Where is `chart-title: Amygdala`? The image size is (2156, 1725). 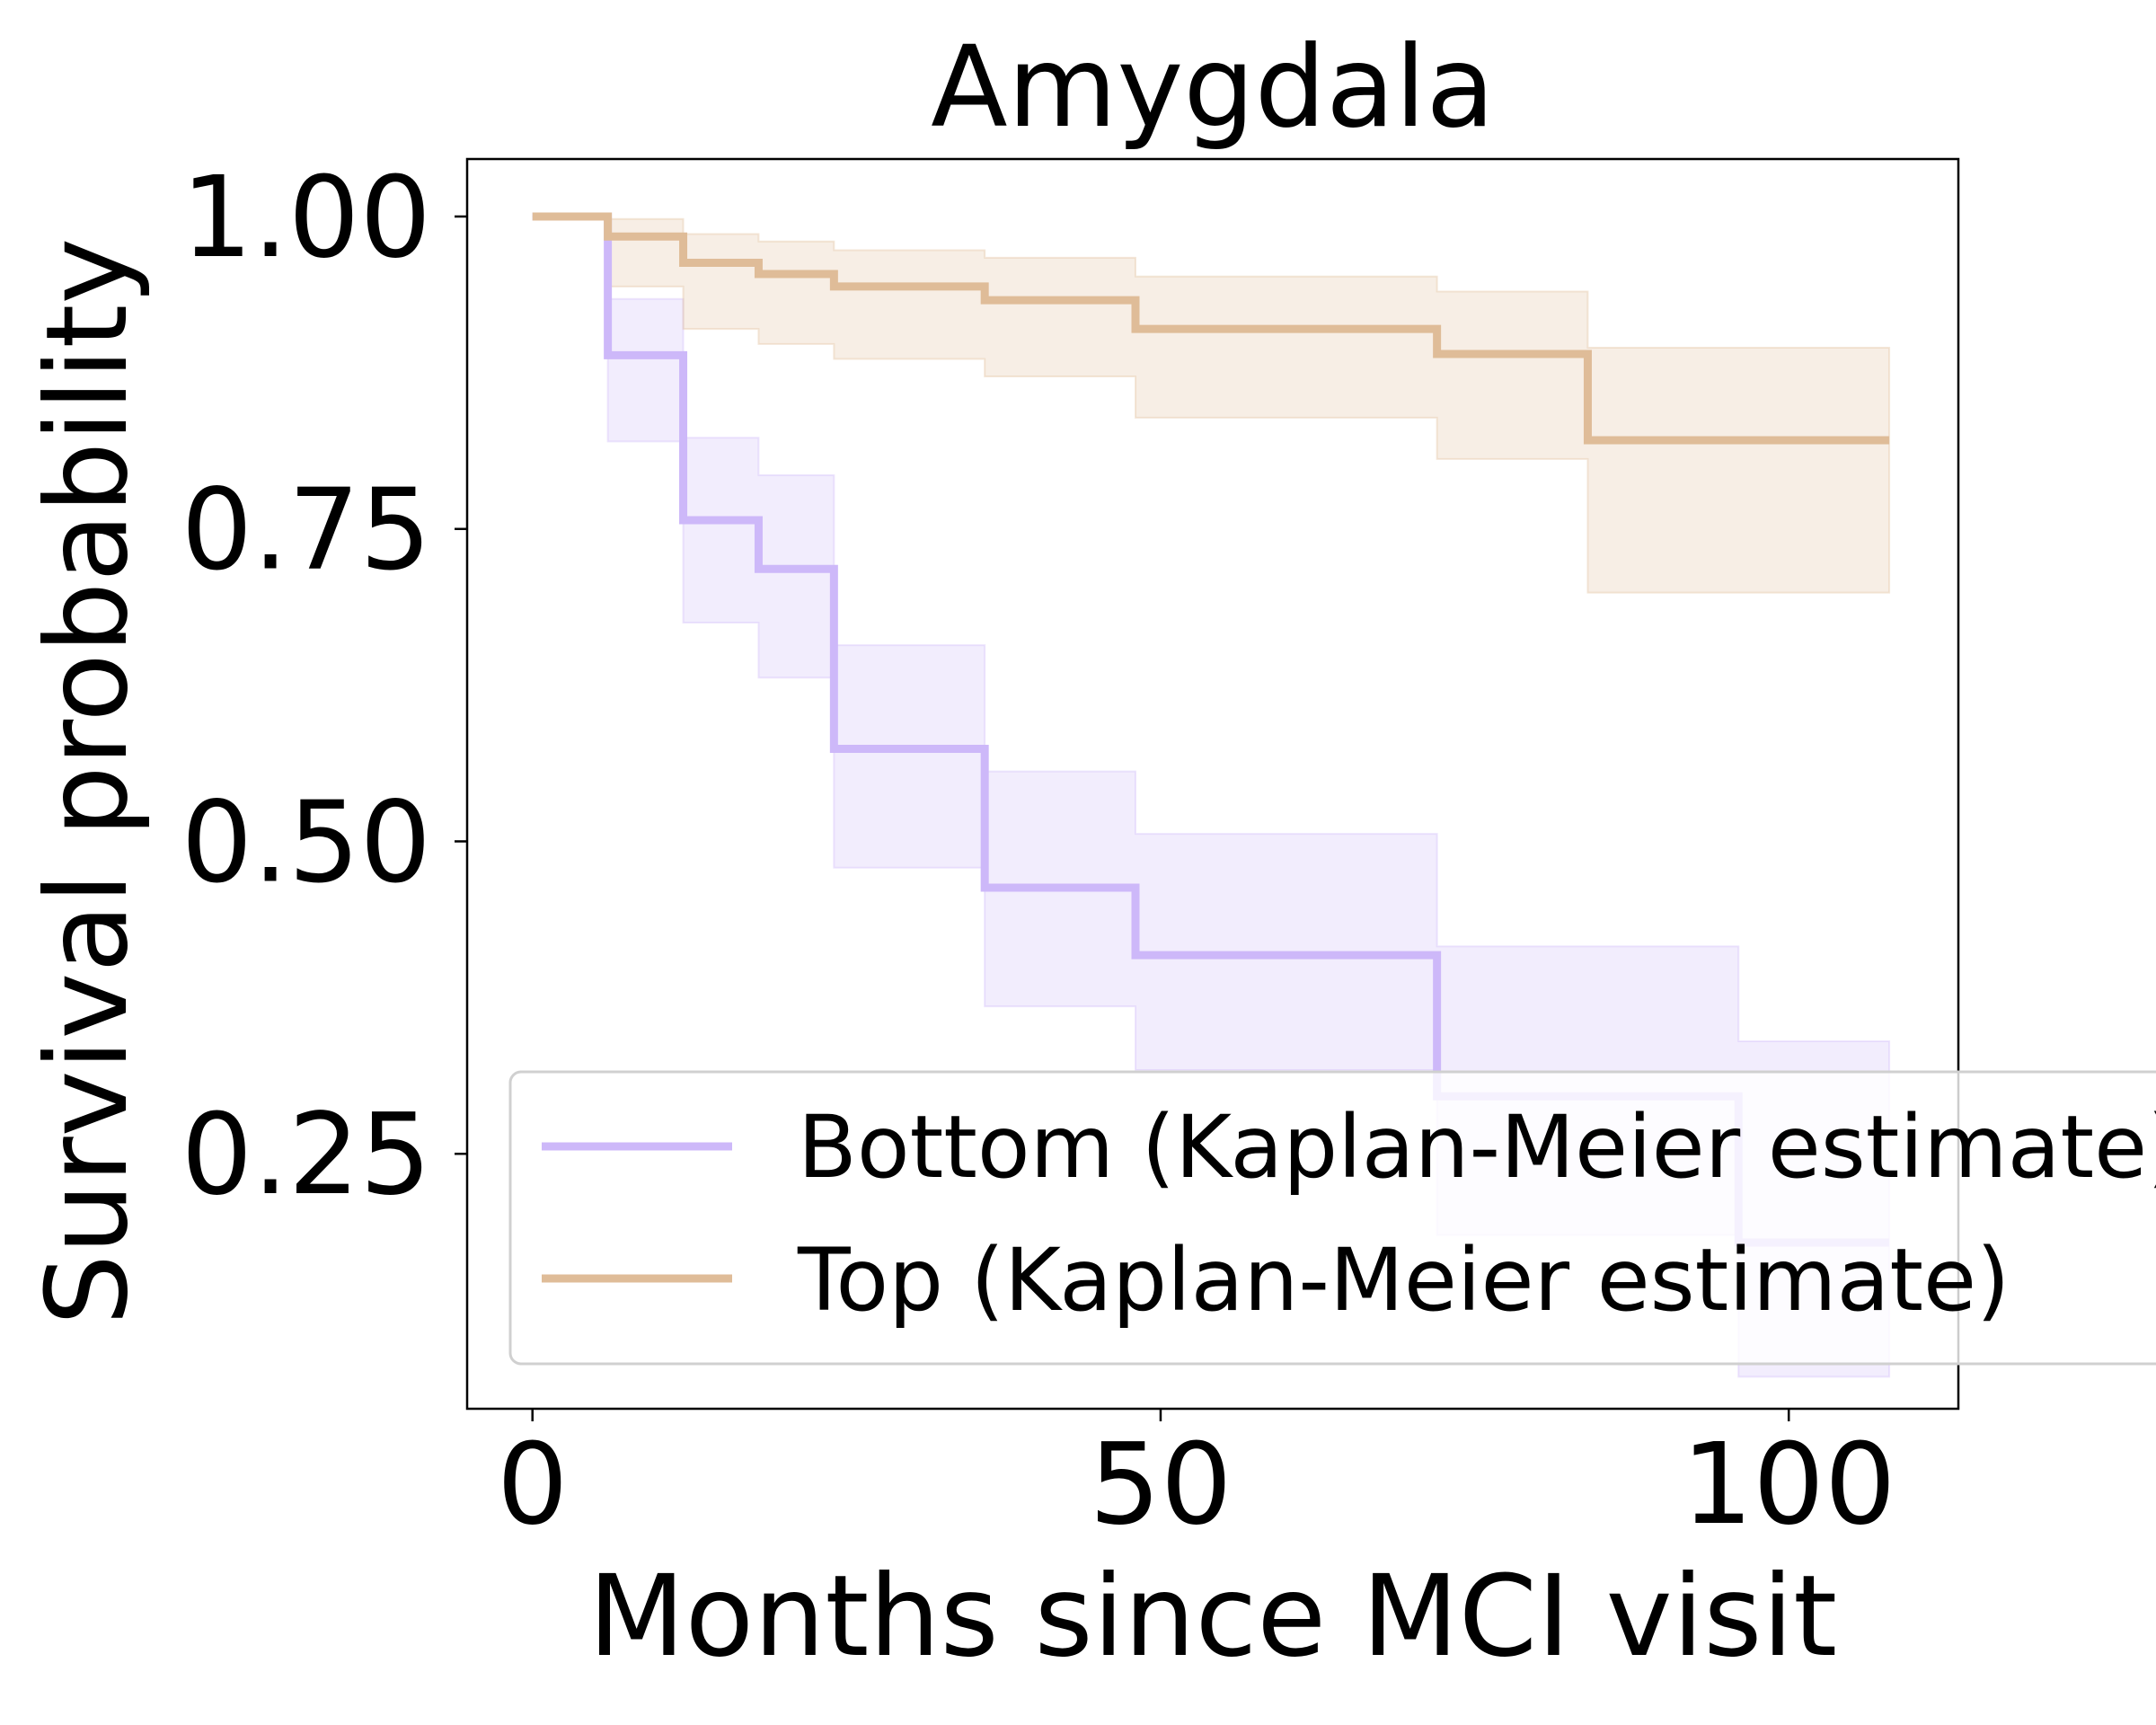 chart-title: Amygdala is located at coordinates (1213, 87).